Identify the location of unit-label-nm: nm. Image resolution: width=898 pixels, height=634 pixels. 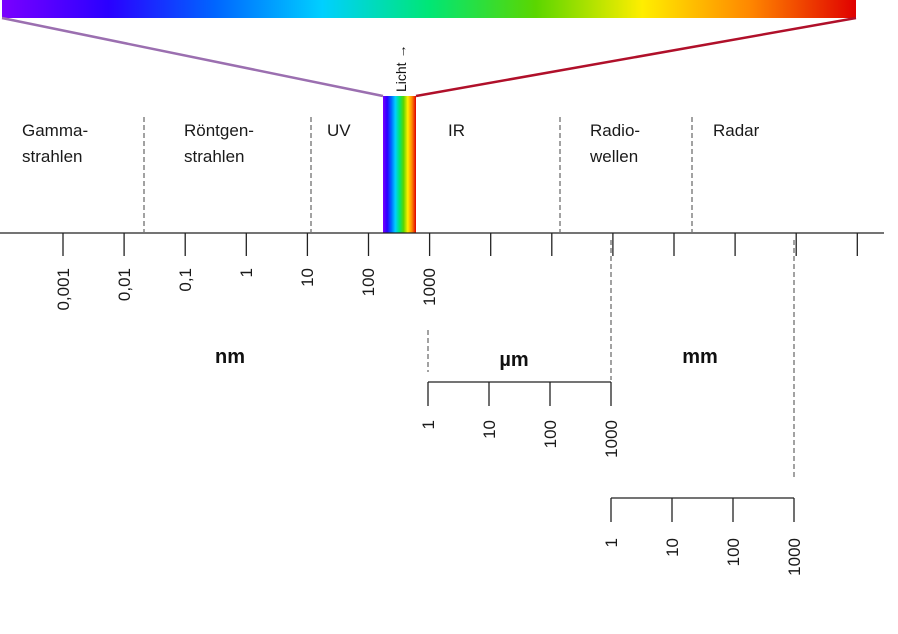
(230, 357).